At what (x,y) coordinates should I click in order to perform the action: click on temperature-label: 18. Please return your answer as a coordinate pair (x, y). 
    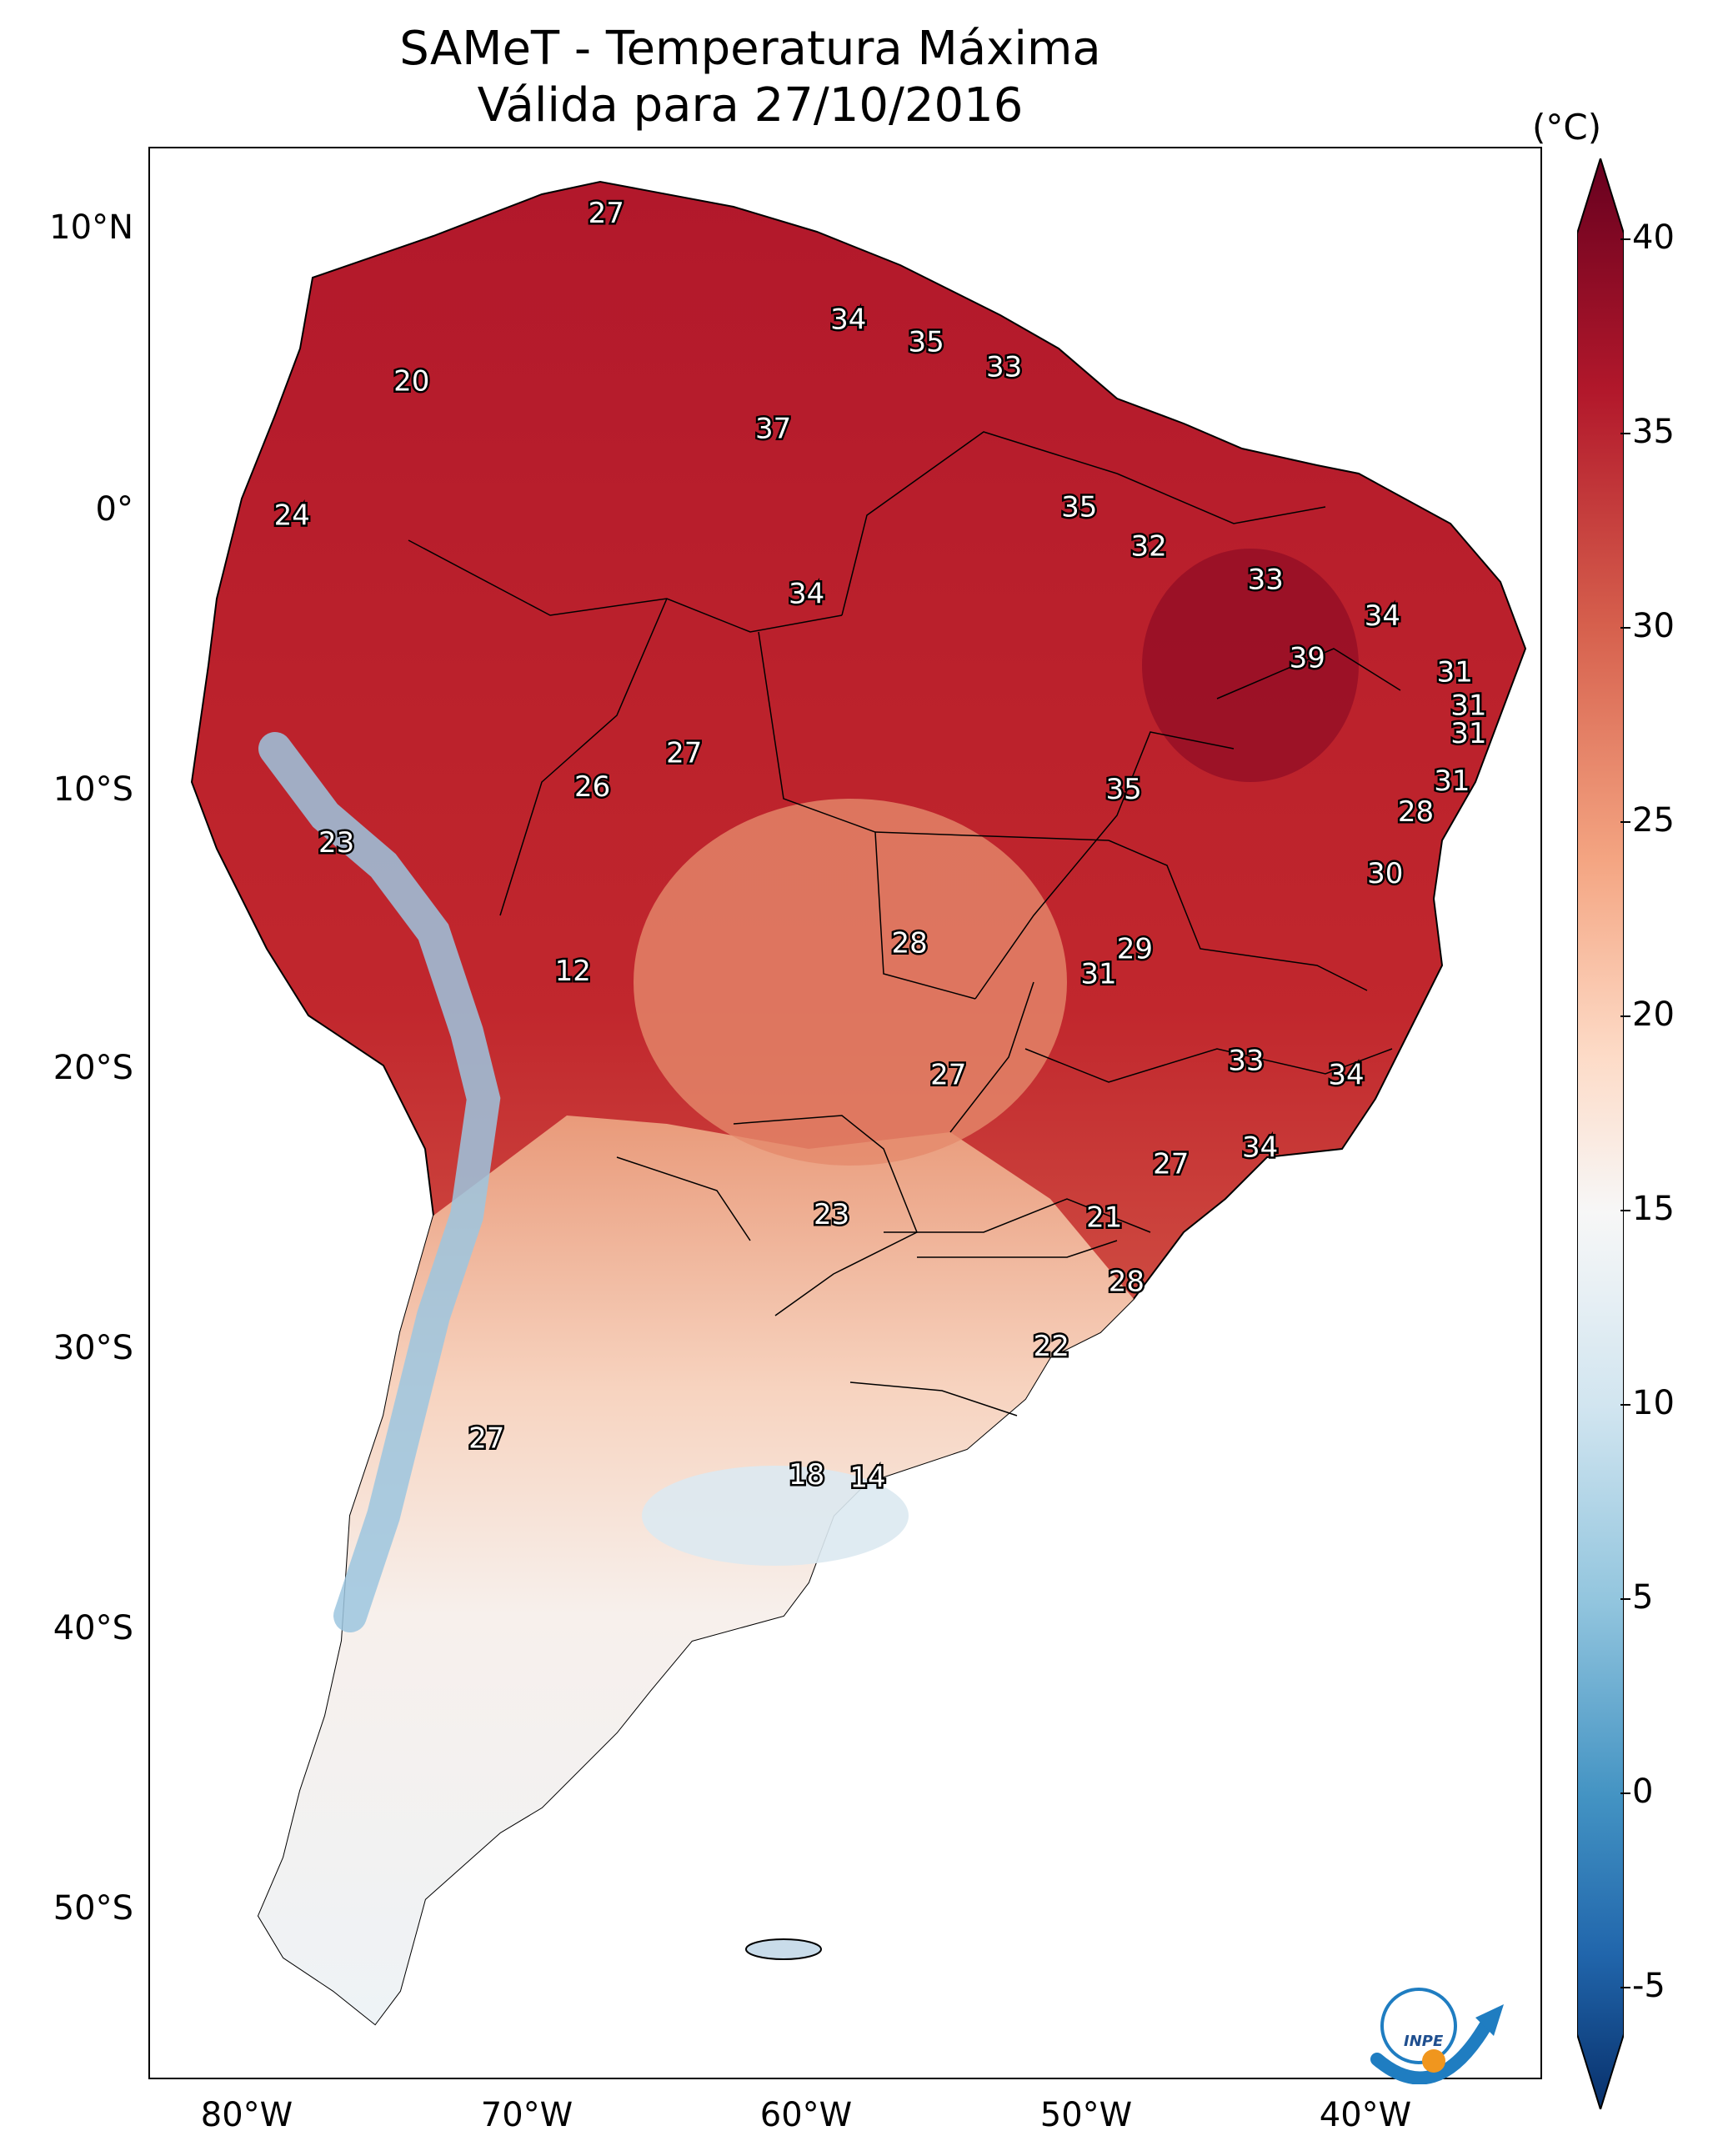
    Looking at the image, I should click on (806, 1475).